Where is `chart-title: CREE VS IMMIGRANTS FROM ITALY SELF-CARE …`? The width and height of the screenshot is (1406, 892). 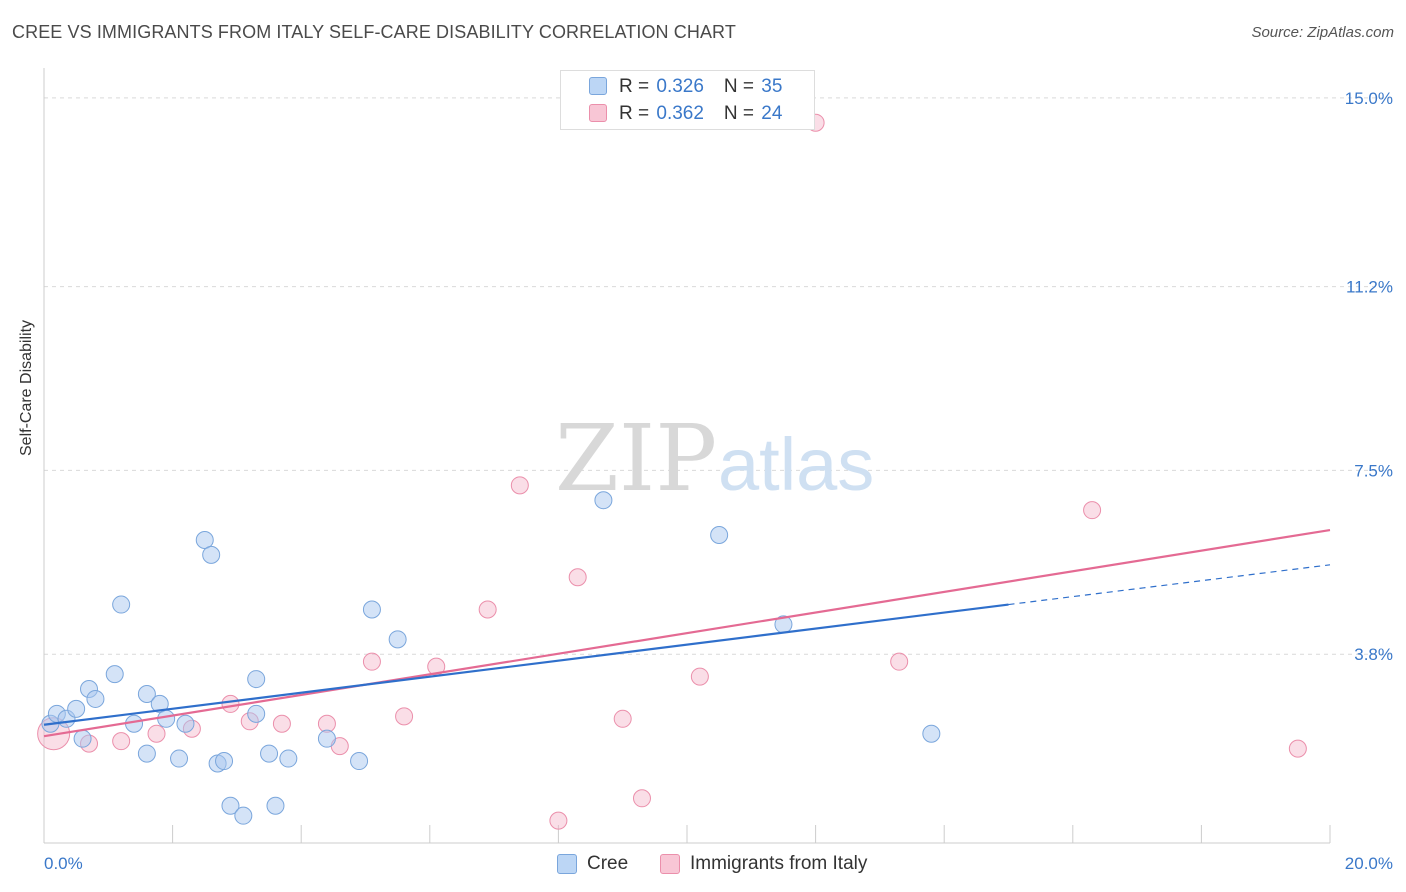 chart-title: CREE VS IMMIGRANTS FROM ITALY SELF-CARE … is located at coordinates (374, 32).